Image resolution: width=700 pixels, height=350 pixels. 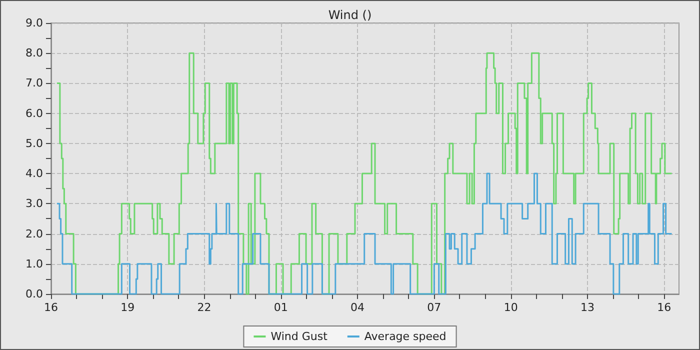 I want to click on x-tick-label: 13, so click(x=587, y=307).